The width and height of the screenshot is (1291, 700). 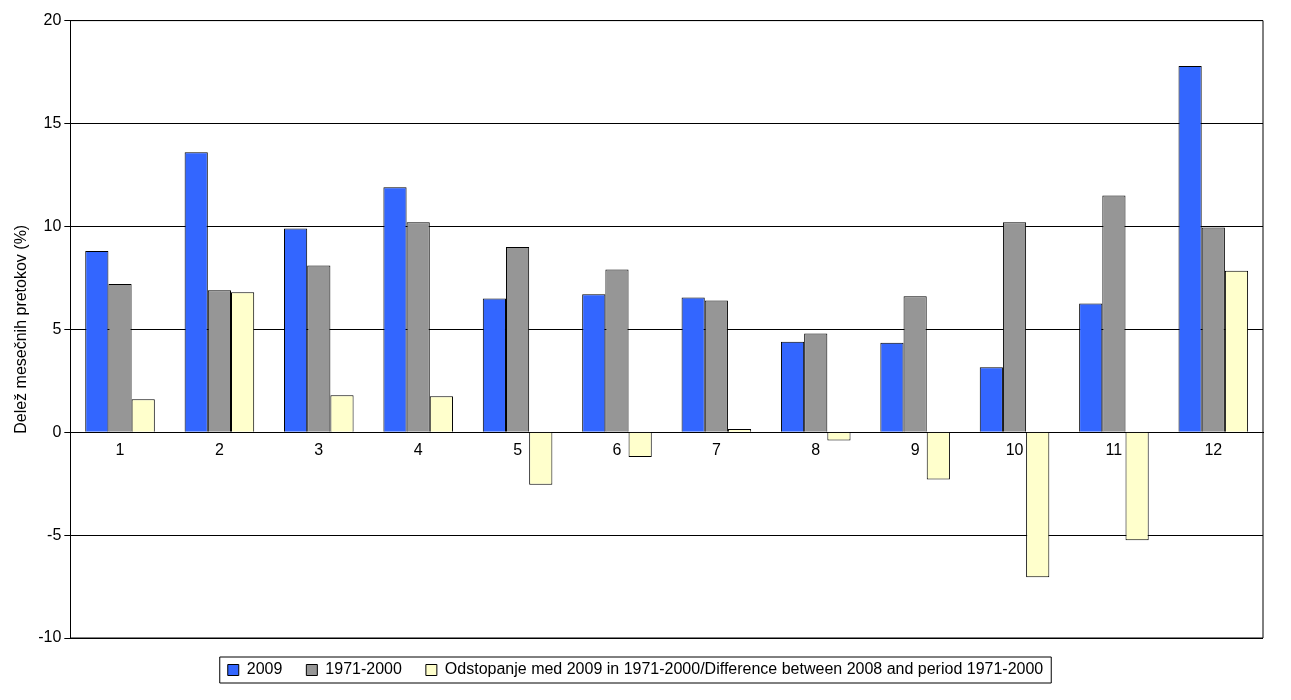 I want to click on x-tick-label: 12, so click(x=1213, y=449).